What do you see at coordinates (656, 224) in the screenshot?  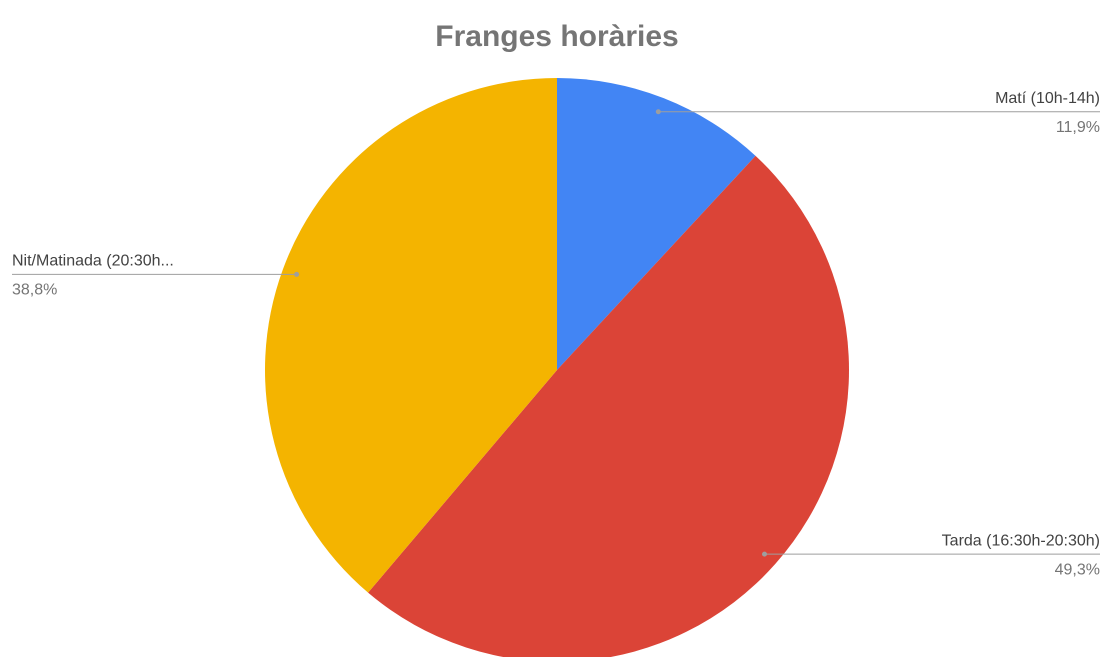 I see `pie-slice` at bounding box center [656, 224].